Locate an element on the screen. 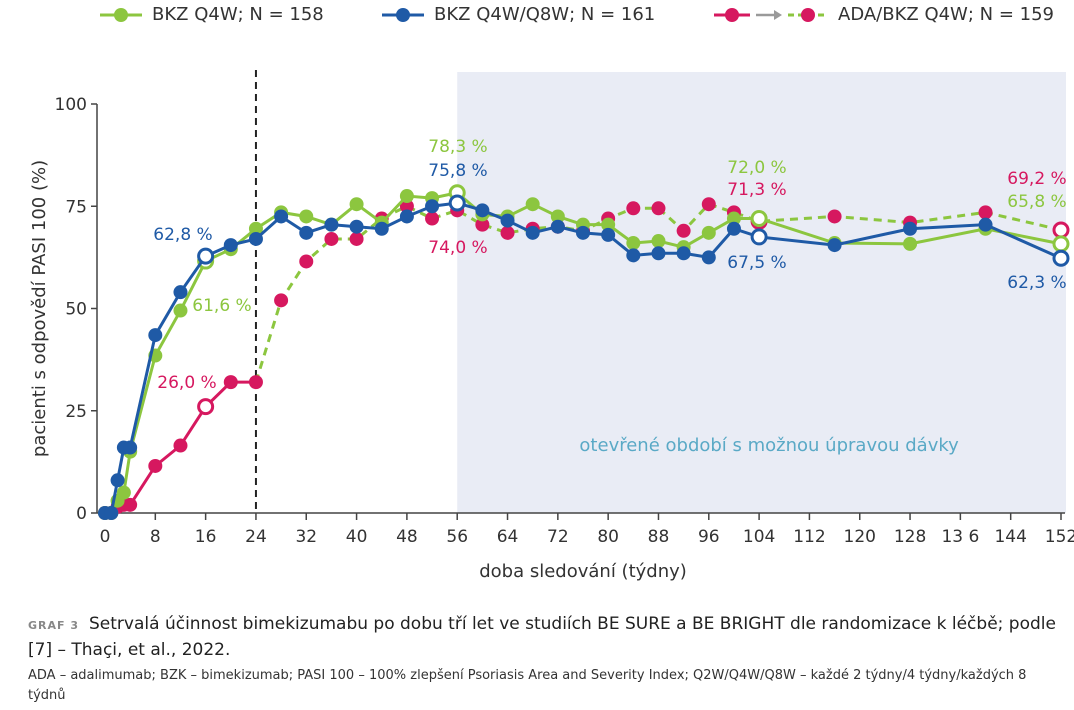 The image size is (1074, 710). data-label: 69,2 % is located at coordinates (1036, 179).